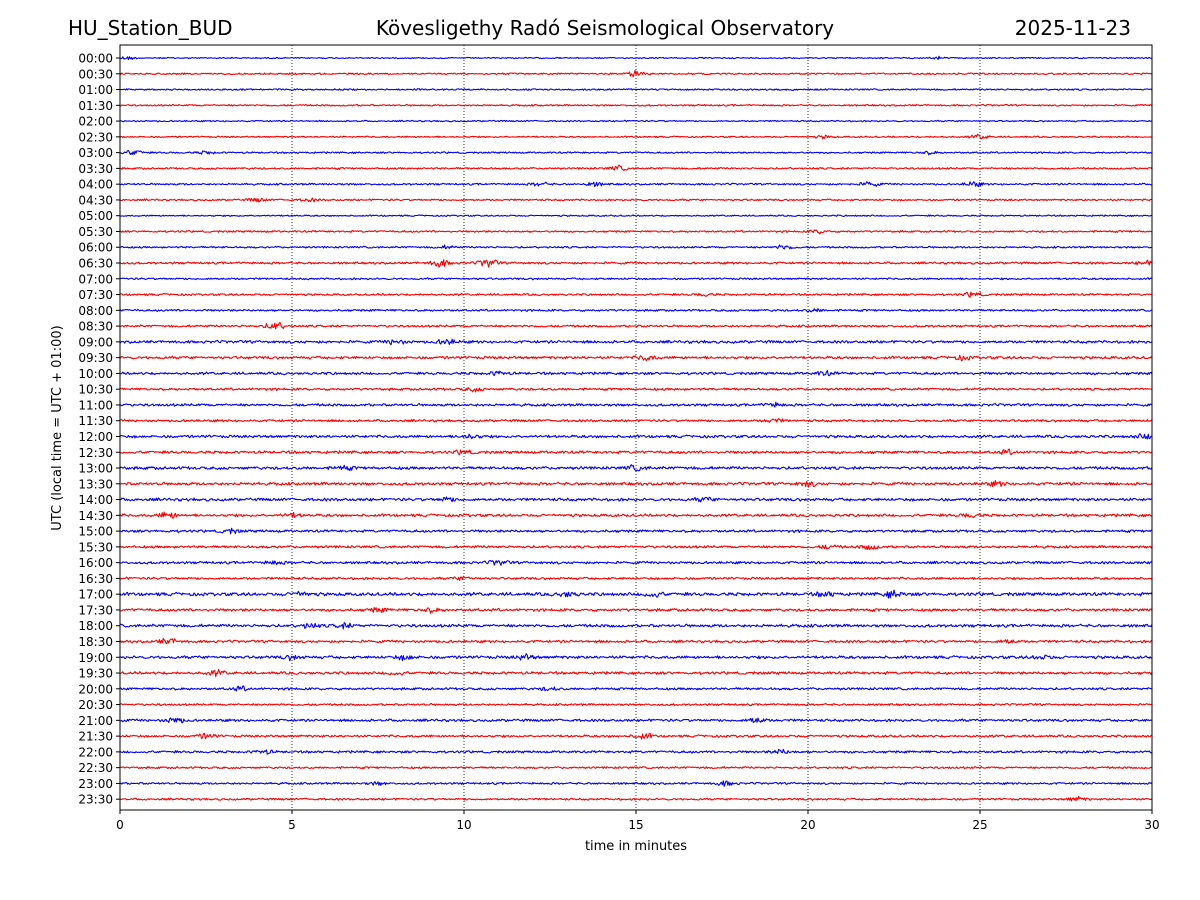  I want to click on y-tick-label-0300: 03:00, so click(95, 153).